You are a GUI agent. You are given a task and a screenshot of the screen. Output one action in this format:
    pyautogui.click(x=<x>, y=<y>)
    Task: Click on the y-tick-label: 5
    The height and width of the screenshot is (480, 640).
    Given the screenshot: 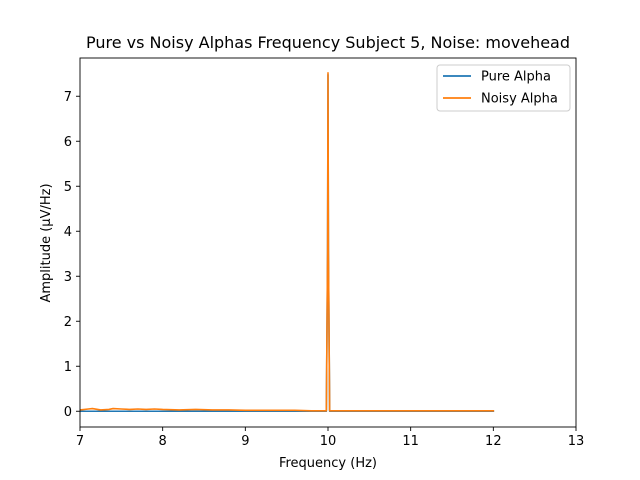 What is the action you would take?
    pyautogui.click(x=68, y=187)
    